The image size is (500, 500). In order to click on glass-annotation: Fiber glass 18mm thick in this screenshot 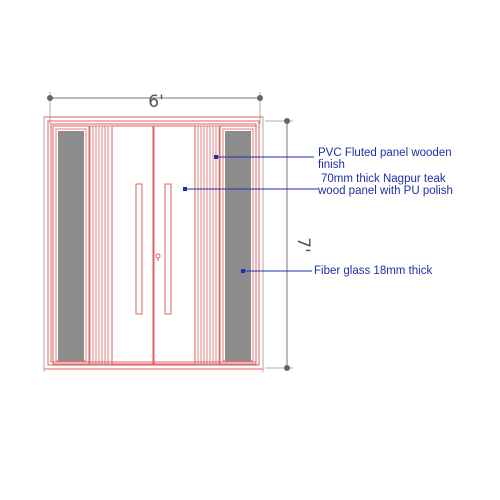, I will do `click(373, 271)`.